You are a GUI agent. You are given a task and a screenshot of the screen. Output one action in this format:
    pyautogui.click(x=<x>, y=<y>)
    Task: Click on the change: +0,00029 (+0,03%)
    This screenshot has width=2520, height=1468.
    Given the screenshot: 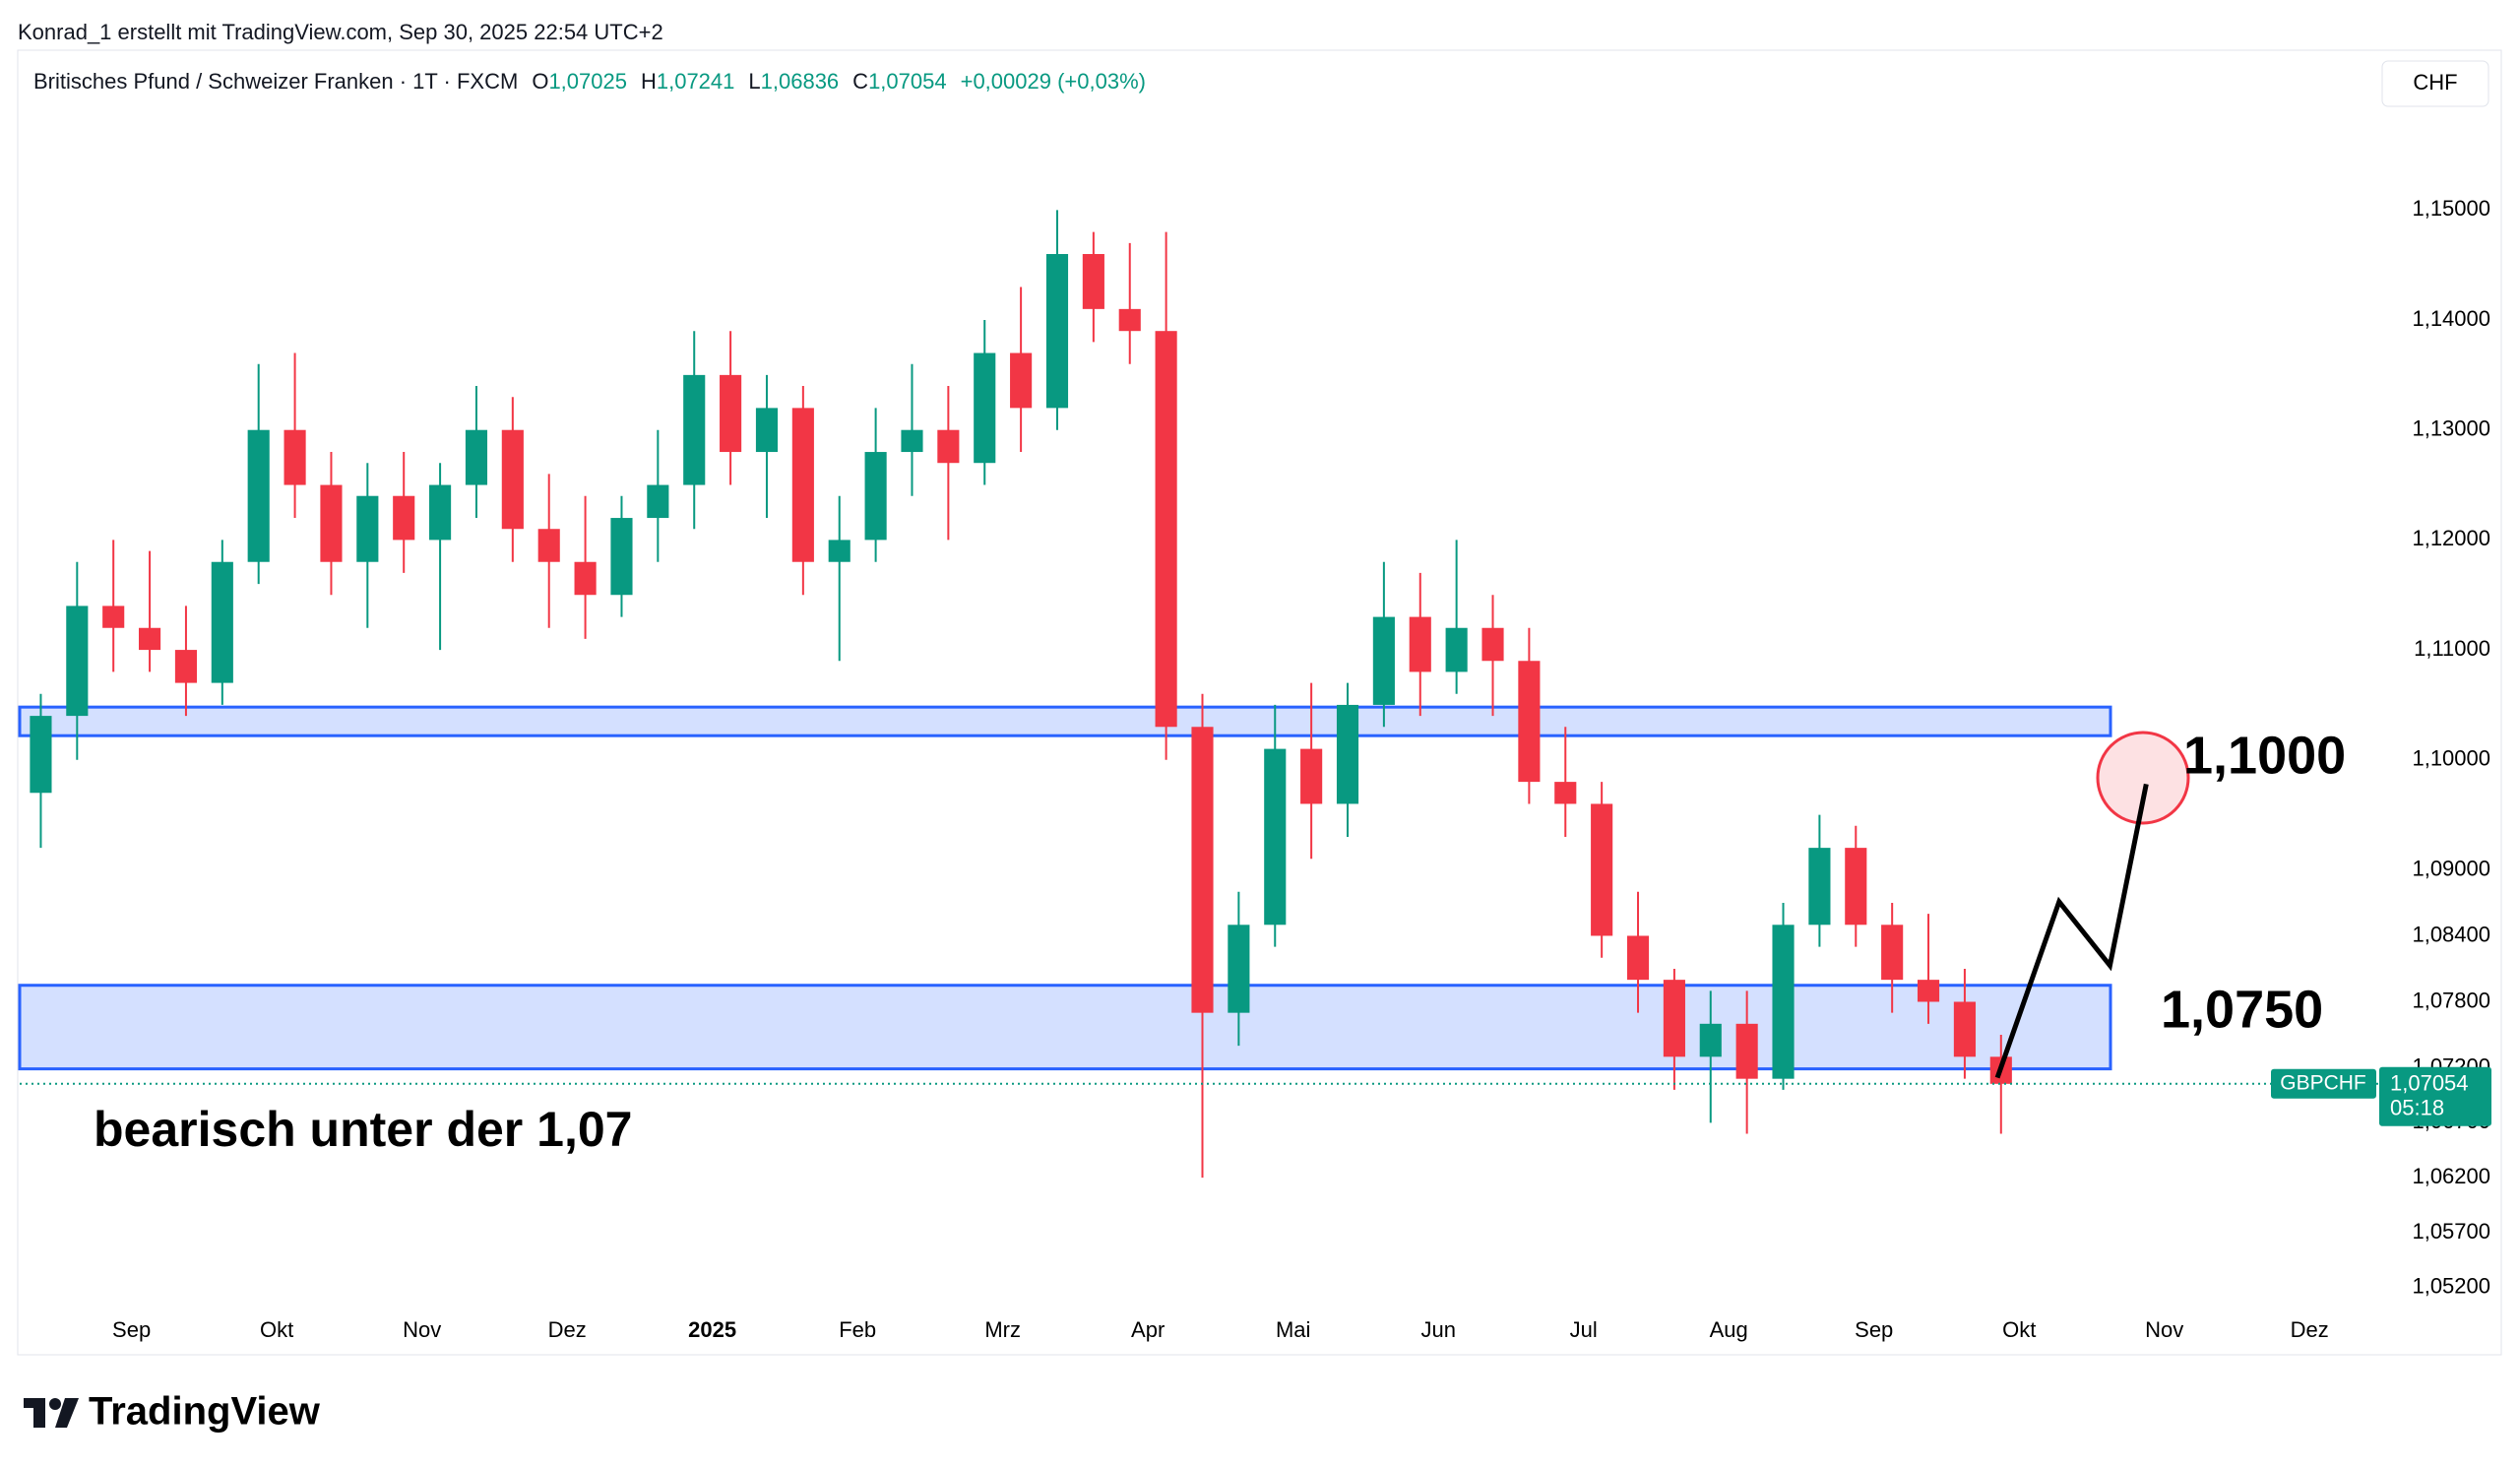 What is the action you would take?
    pyautogui.click(x=1053, y=82)
    